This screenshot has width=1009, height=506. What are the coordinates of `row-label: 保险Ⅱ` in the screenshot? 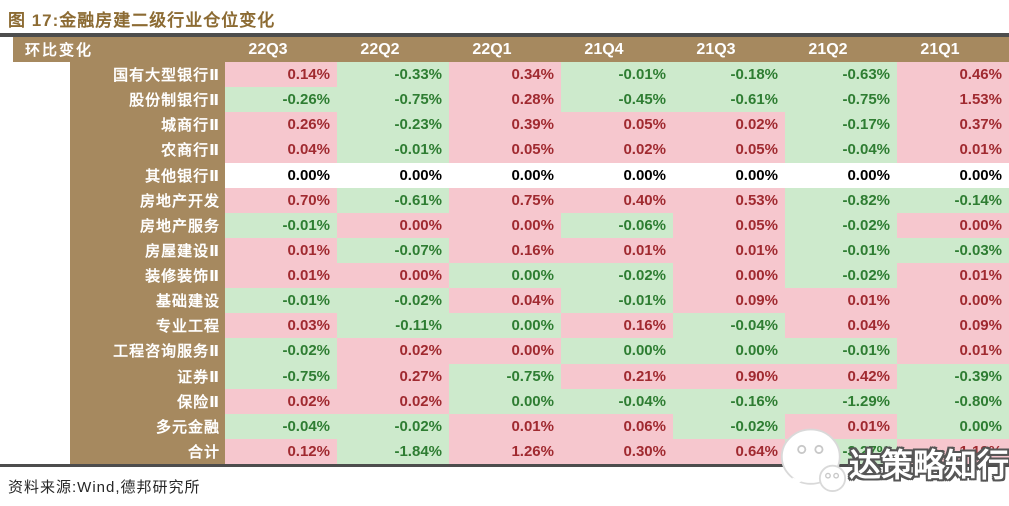 It's located at (147, 401).